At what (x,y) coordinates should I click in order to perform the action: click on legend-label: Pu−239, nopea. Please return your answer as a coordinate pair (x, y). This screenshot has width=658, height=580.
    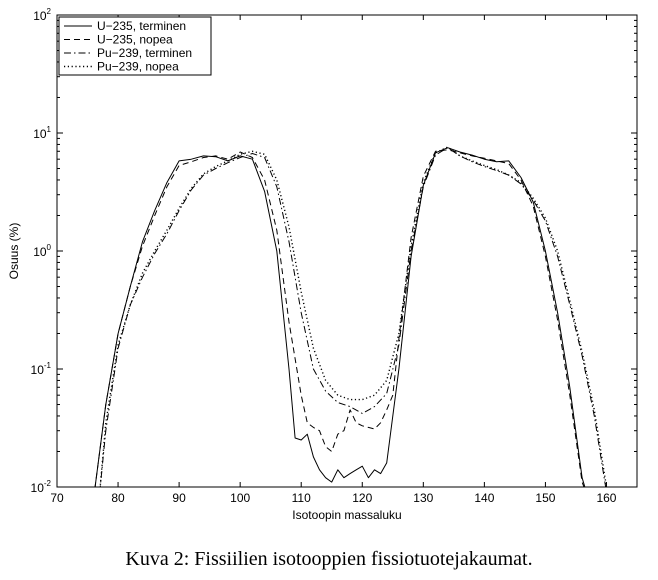
    Looking at the image, I should click on (138, 67).